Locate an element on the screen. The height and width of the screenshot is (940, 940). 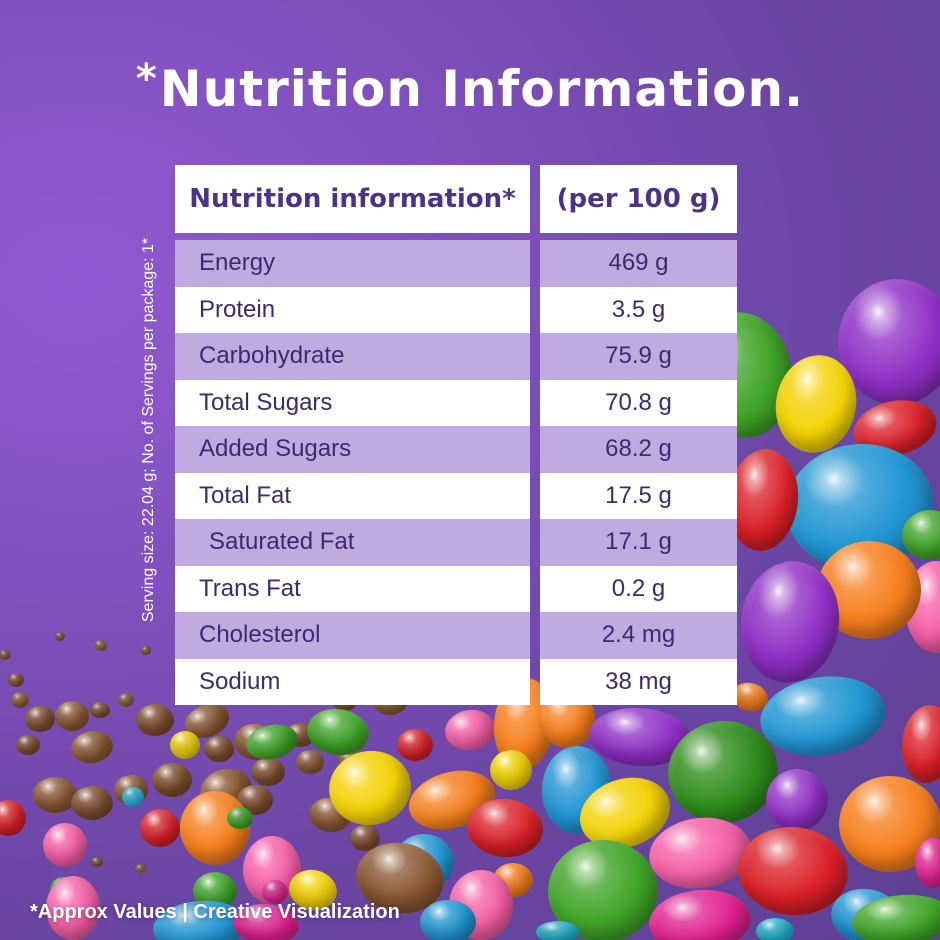
title-text: Nutrition Information. is located at coordinates (482, 89).